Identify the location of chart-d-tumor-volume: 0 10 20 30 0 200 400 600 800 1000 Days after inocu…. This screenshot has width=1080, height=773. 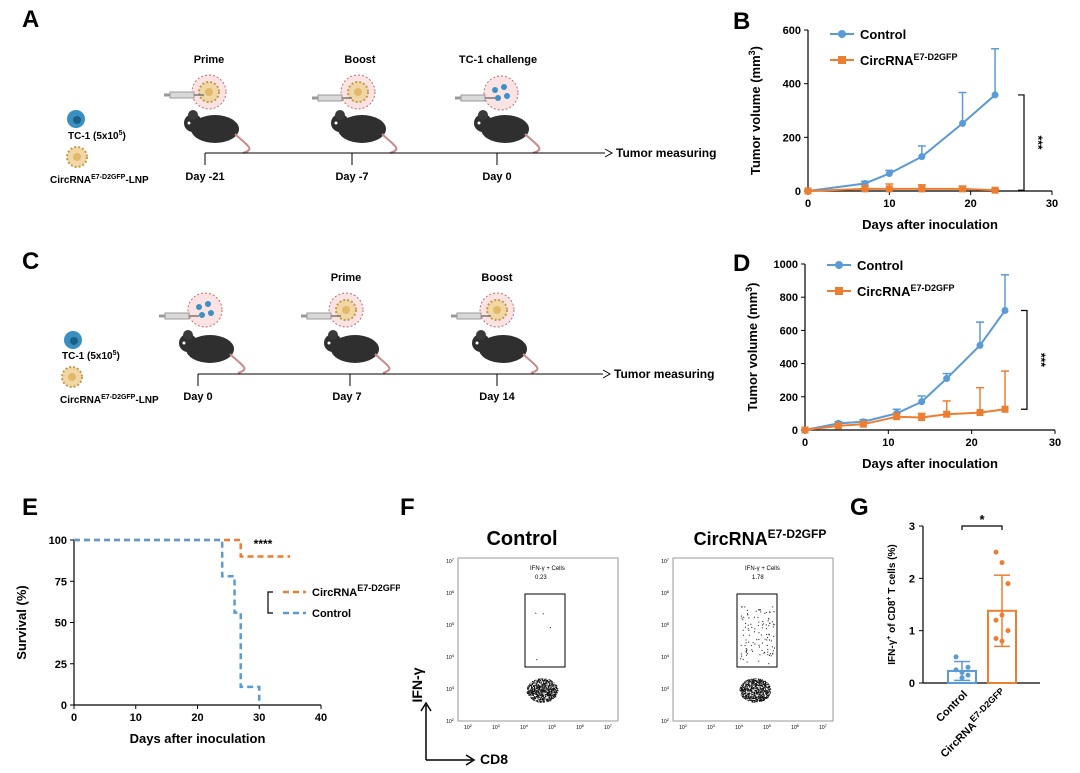
(902, 364).